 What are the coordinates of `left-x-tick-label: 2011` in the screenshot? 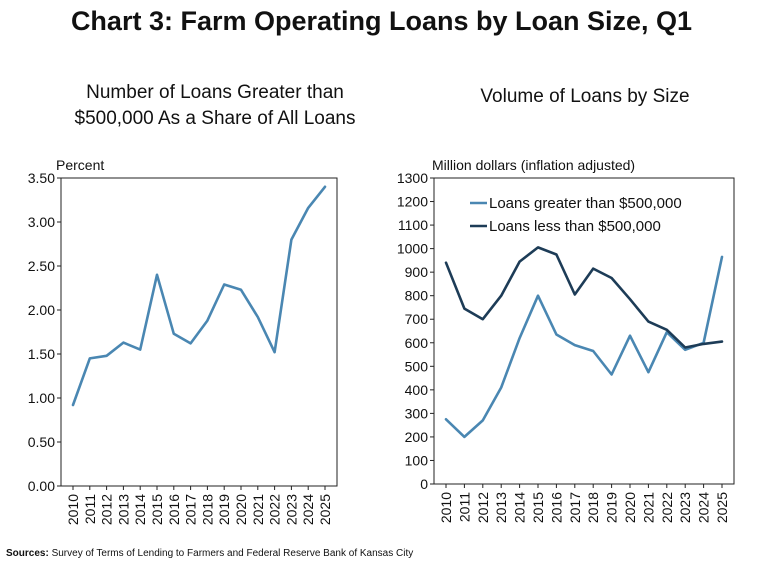 It's located at (90, 509).